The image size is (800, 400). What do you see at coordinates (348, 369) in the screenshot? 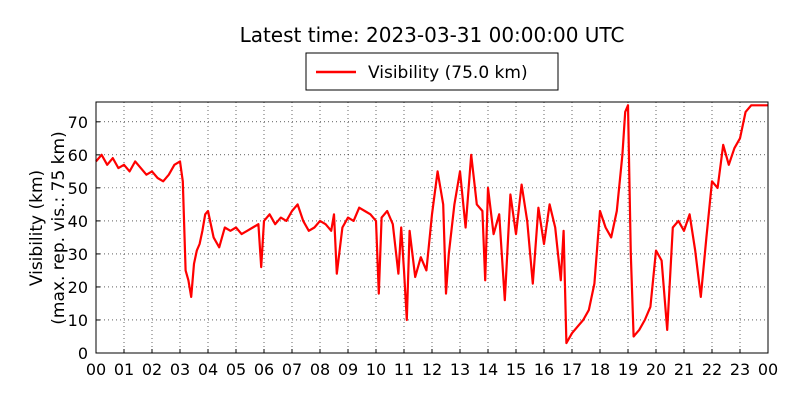
I see `x-tick-label: 09` at bounding box center [348, 369].